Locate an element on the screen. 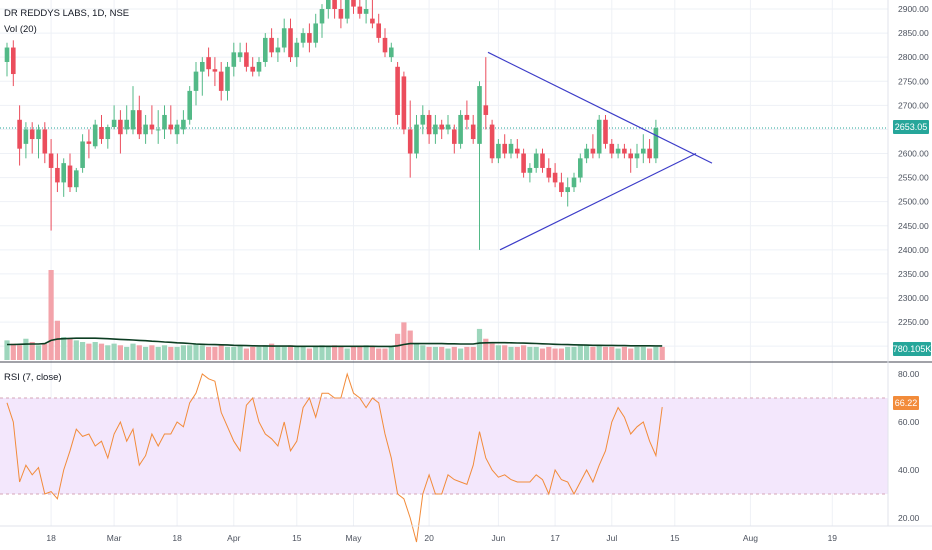 The height and width of the screenshot is (550, 932). price-tick-label: 2600.00 is located at coordinates (913, 154).